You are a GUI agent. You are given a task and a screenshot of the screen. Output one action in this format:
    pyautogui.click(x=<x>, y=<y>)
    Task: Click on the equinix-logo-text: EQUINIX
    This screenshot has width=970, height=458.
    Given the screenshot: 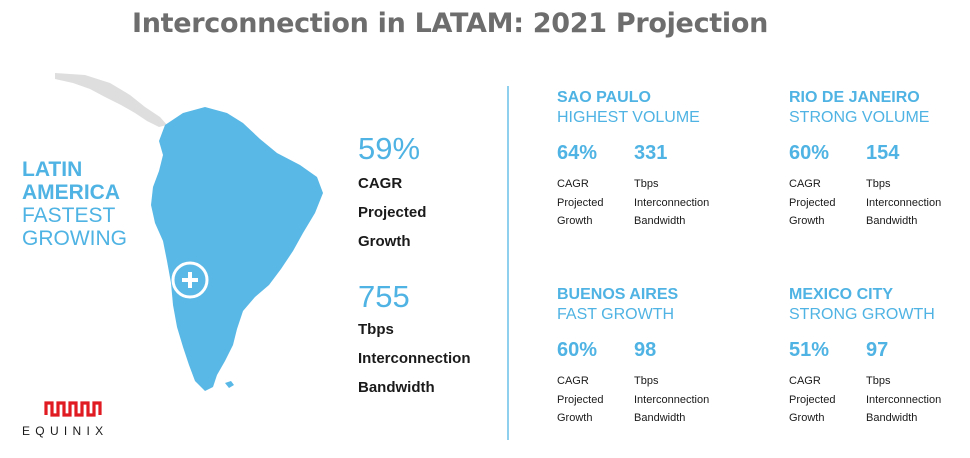 What is the action you would take?
    pyautogui.click(x=65, y=431)
    